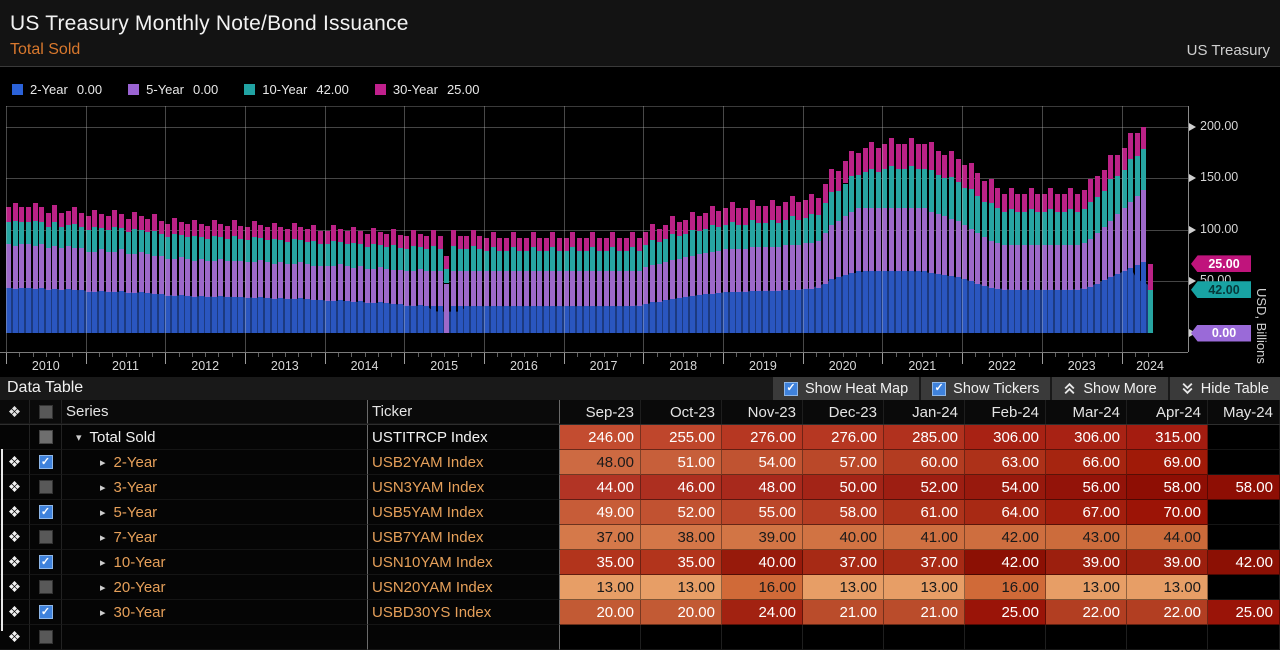  Describe the element at coordinates (681, 537) in the screenshot. I see `heat-cell: 38.00` at that location.